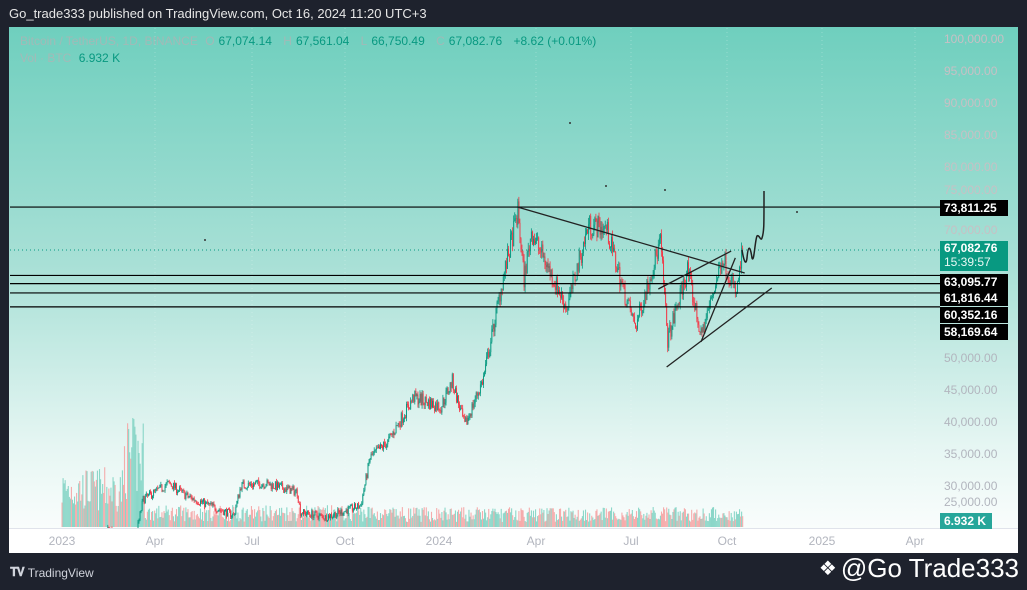 The height and width of the screenshot is (590, 1027). What do you see at coordinates (513, 540) in the screenshot?
I see `time-axis` at bounding box center [513, 540].